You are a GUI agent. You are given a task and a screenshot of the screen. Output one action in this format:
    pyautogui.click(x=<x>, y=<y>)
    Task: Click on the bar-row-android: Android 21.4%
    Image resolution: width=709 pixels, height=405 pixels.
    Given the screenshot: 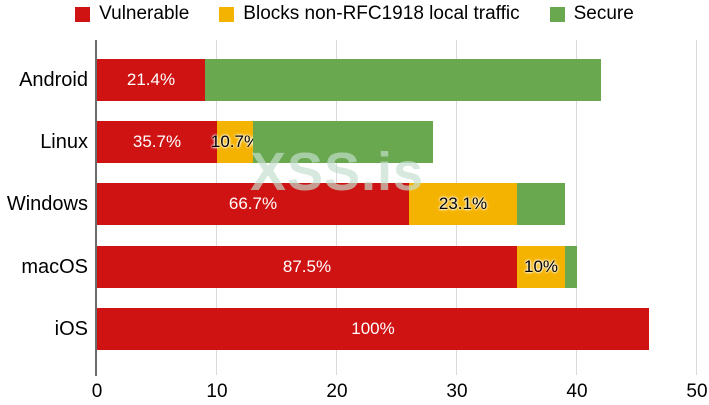 What is the action you would take?
    pyautogui.click(x=358, y=80)
    